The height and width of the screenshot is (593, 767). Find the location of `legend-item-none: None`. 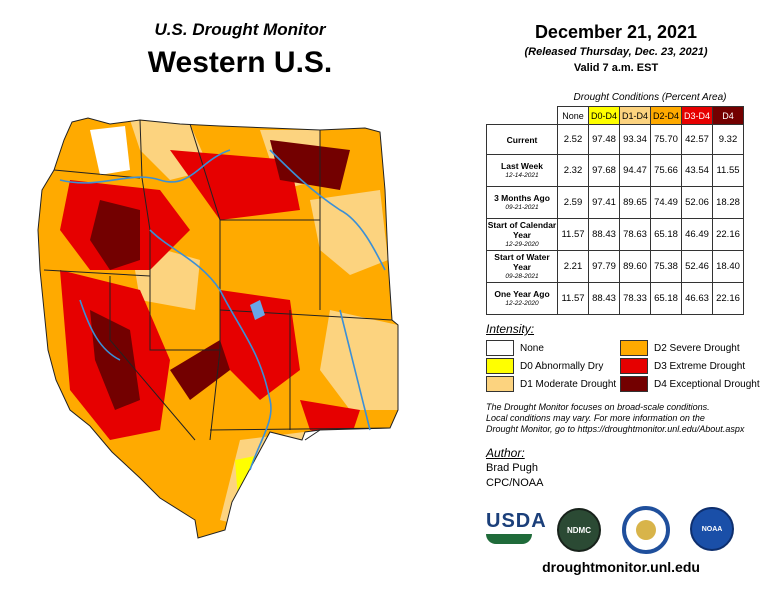

legend-item-none: None is located at coordinates (515, 348).